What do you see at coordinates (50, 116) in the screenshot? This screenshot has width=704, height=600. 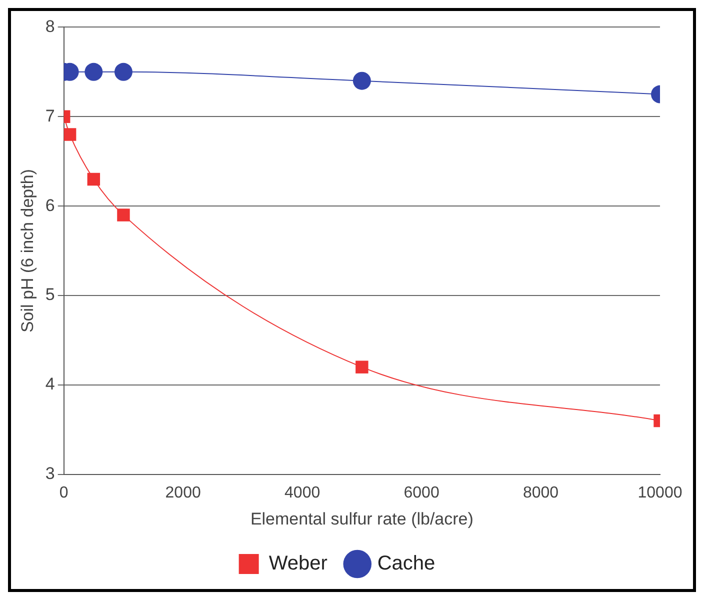 I see `y-tick-label: 7` at bounding box center [50, 116].